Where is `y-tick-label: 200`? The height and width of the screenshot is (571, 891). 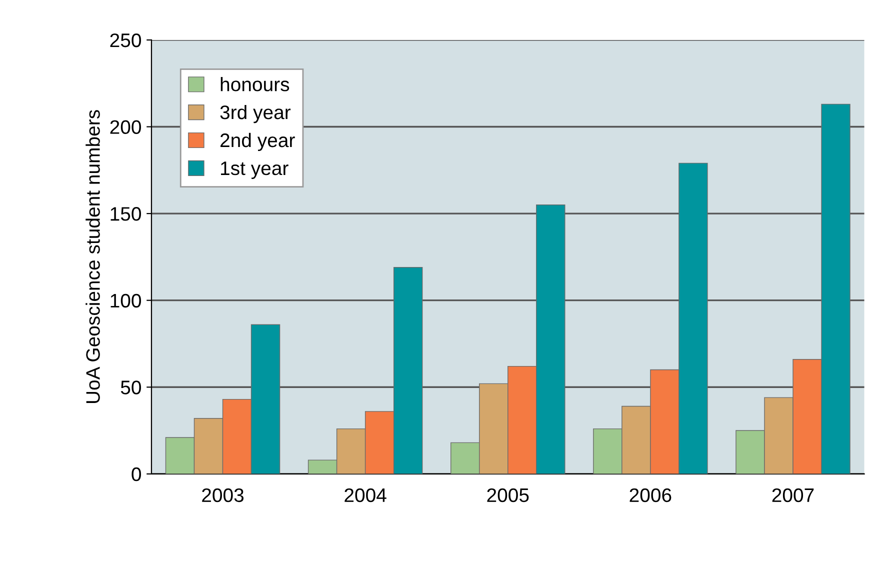 y-tick-label: 200 is located at coordinates (125, 127).